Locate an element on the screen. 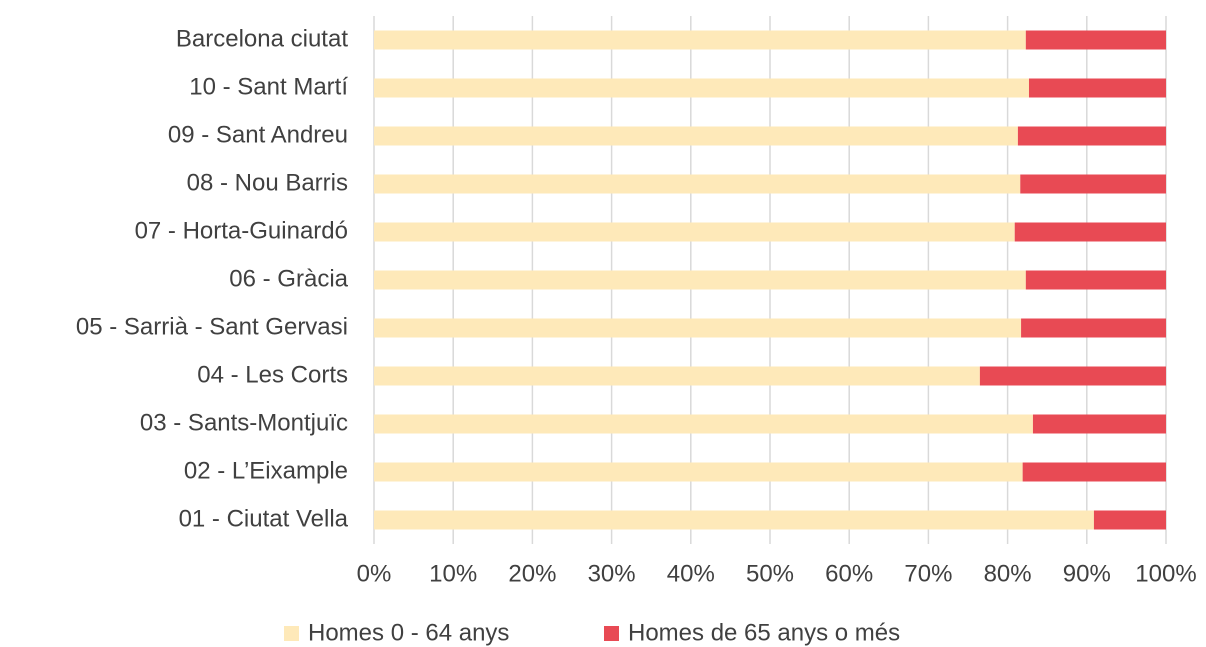 Image resolution: width=1206 pixels, height=647 pixels. x-tick-label: 80% is located at coordinates (1008, 573).